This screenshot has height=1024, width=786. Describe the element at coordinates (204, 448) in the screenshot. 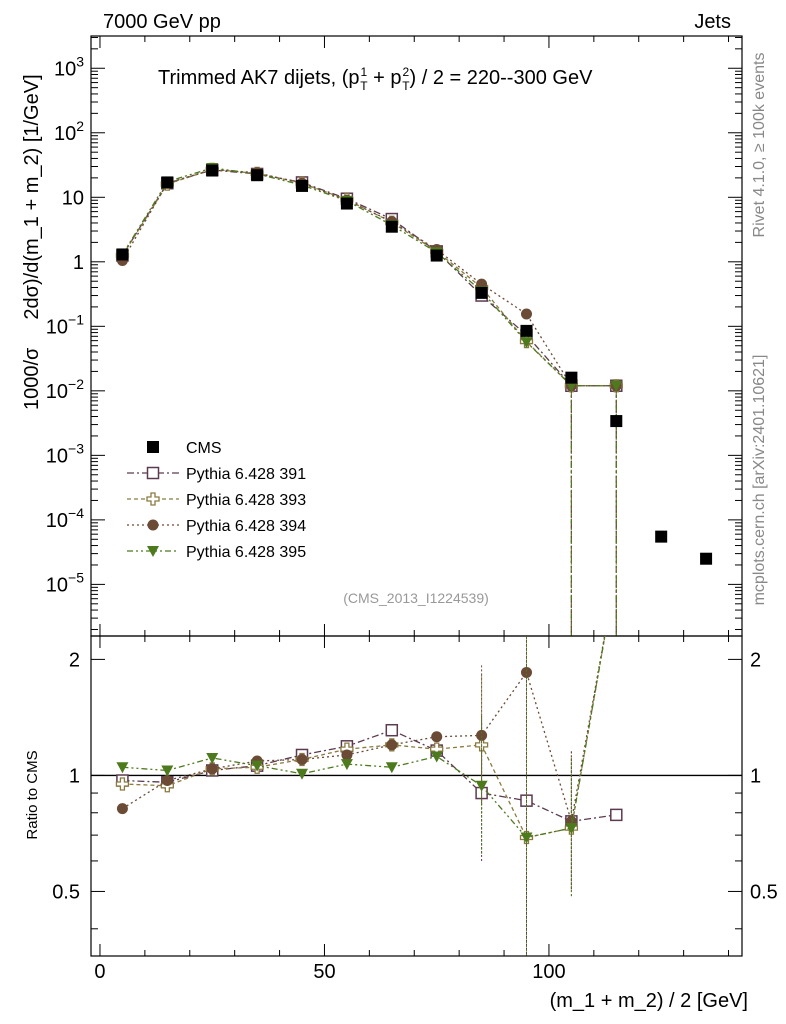

I see `legend-label: CMS` at that location.